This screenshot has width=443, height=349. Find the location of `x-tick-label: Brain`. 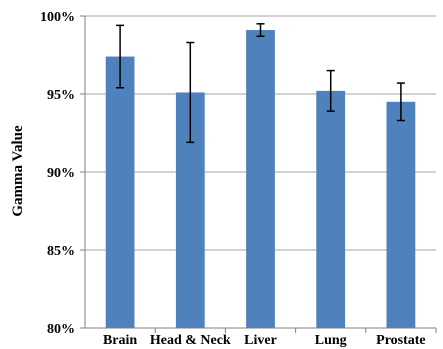

x-tick-label: Brain is located at coordinates (120, 340).